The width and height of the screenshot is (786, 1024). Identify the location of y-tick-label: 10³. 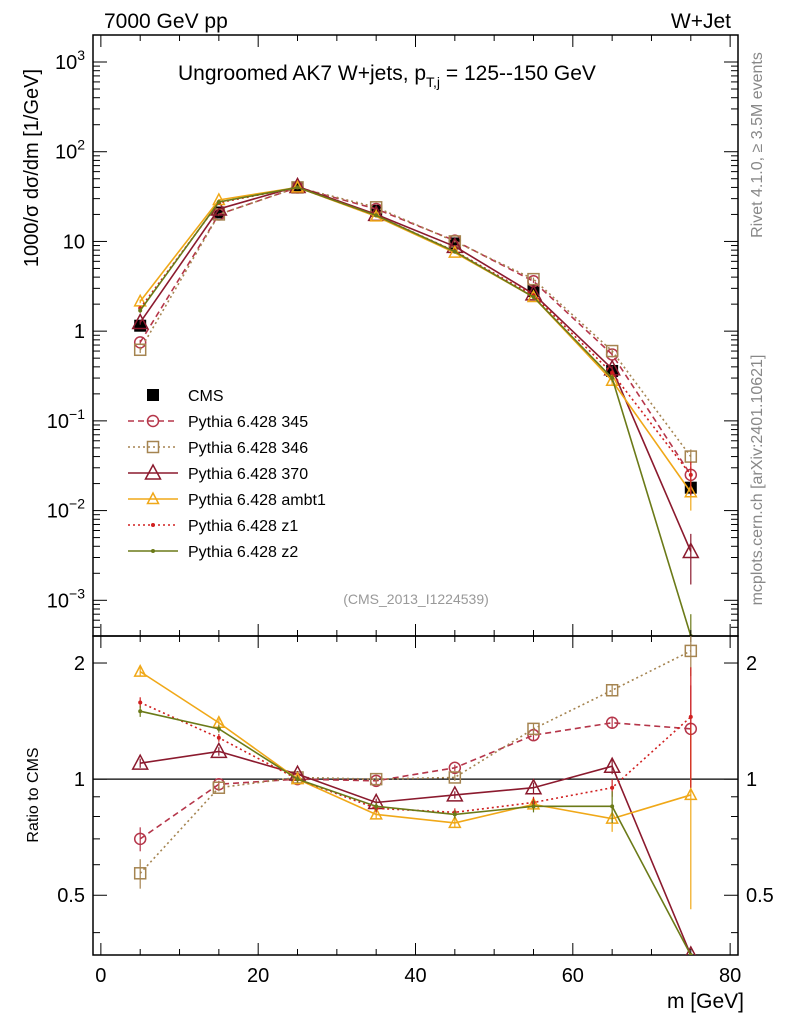
(70, 60).